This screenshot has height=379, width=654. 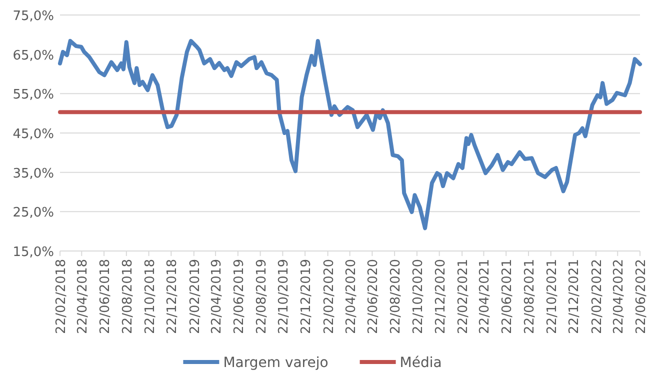 What do you see at coordinates (421, 363) in the screenshot?
I see `legend-label: Média` at bounding box center [421, 363].